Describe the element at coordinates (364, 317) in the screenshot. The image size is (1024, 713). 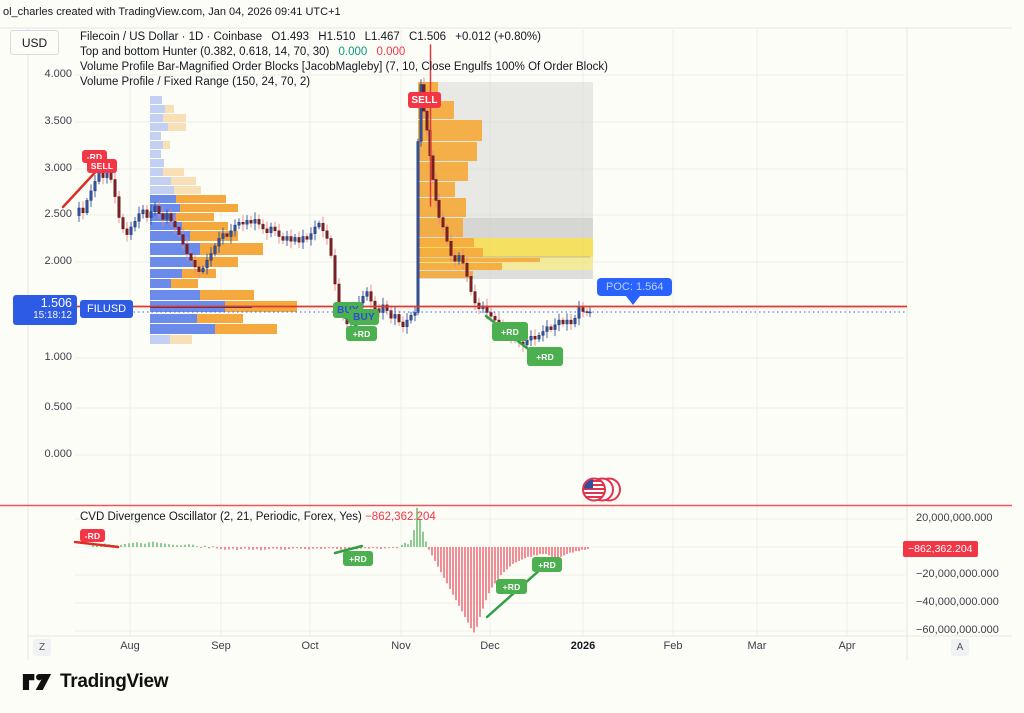
I see `signal-chip-buy: BUY` at that location.